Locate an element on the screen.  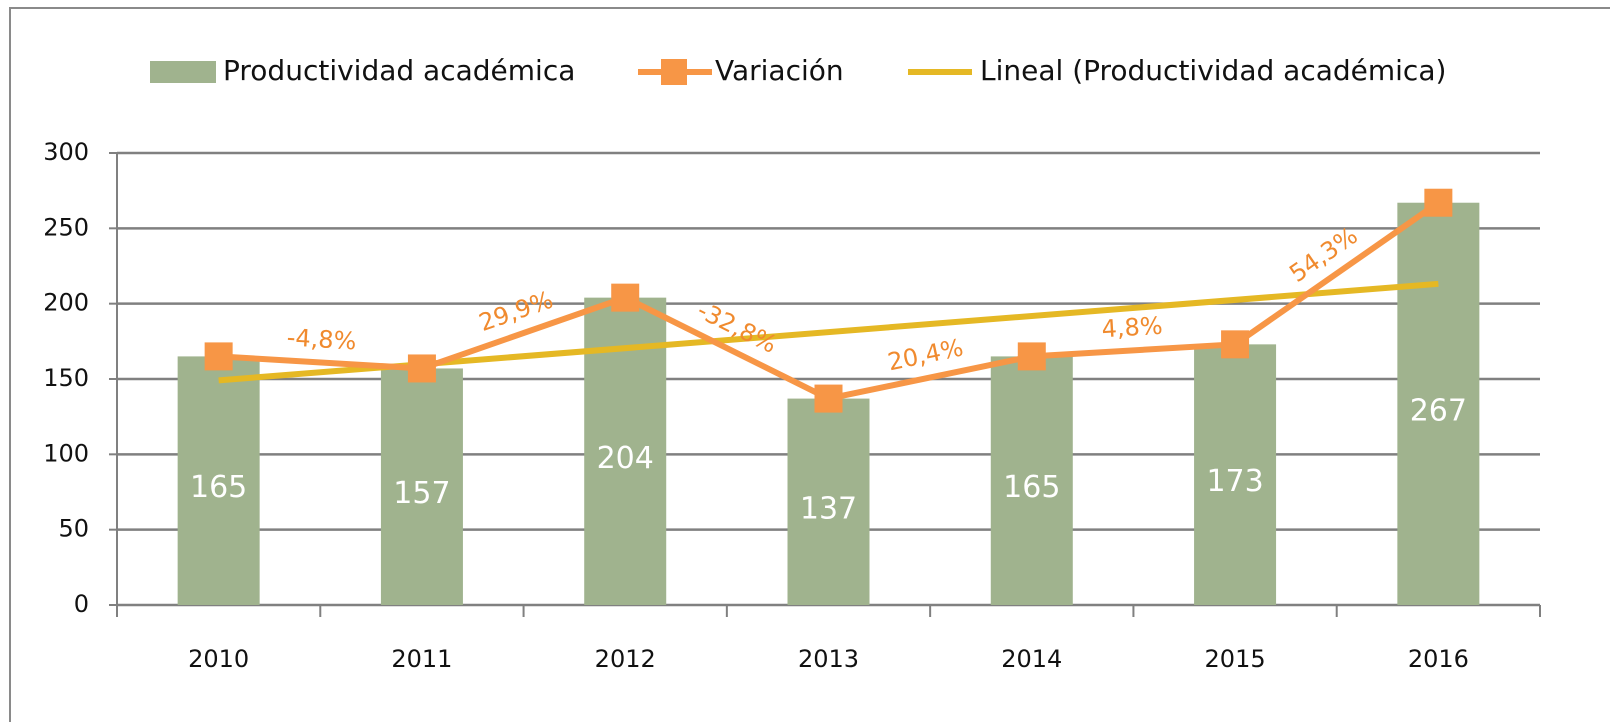
y-tick-label: 200 is located at coordinates (66, 303).